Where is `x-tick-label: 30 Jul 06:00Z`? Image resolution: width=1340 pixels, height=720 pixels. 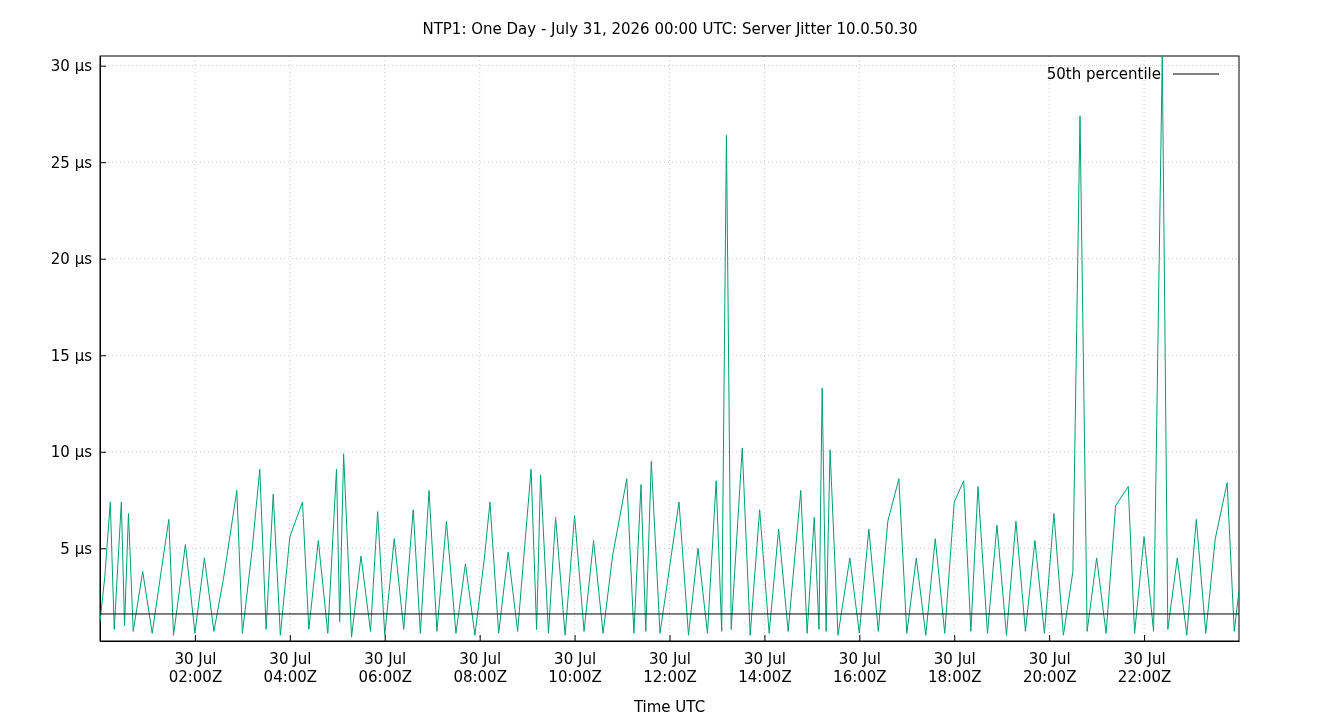
x-tick-label: 30 Jul 06:00Z is located at coordinates (385, 667).